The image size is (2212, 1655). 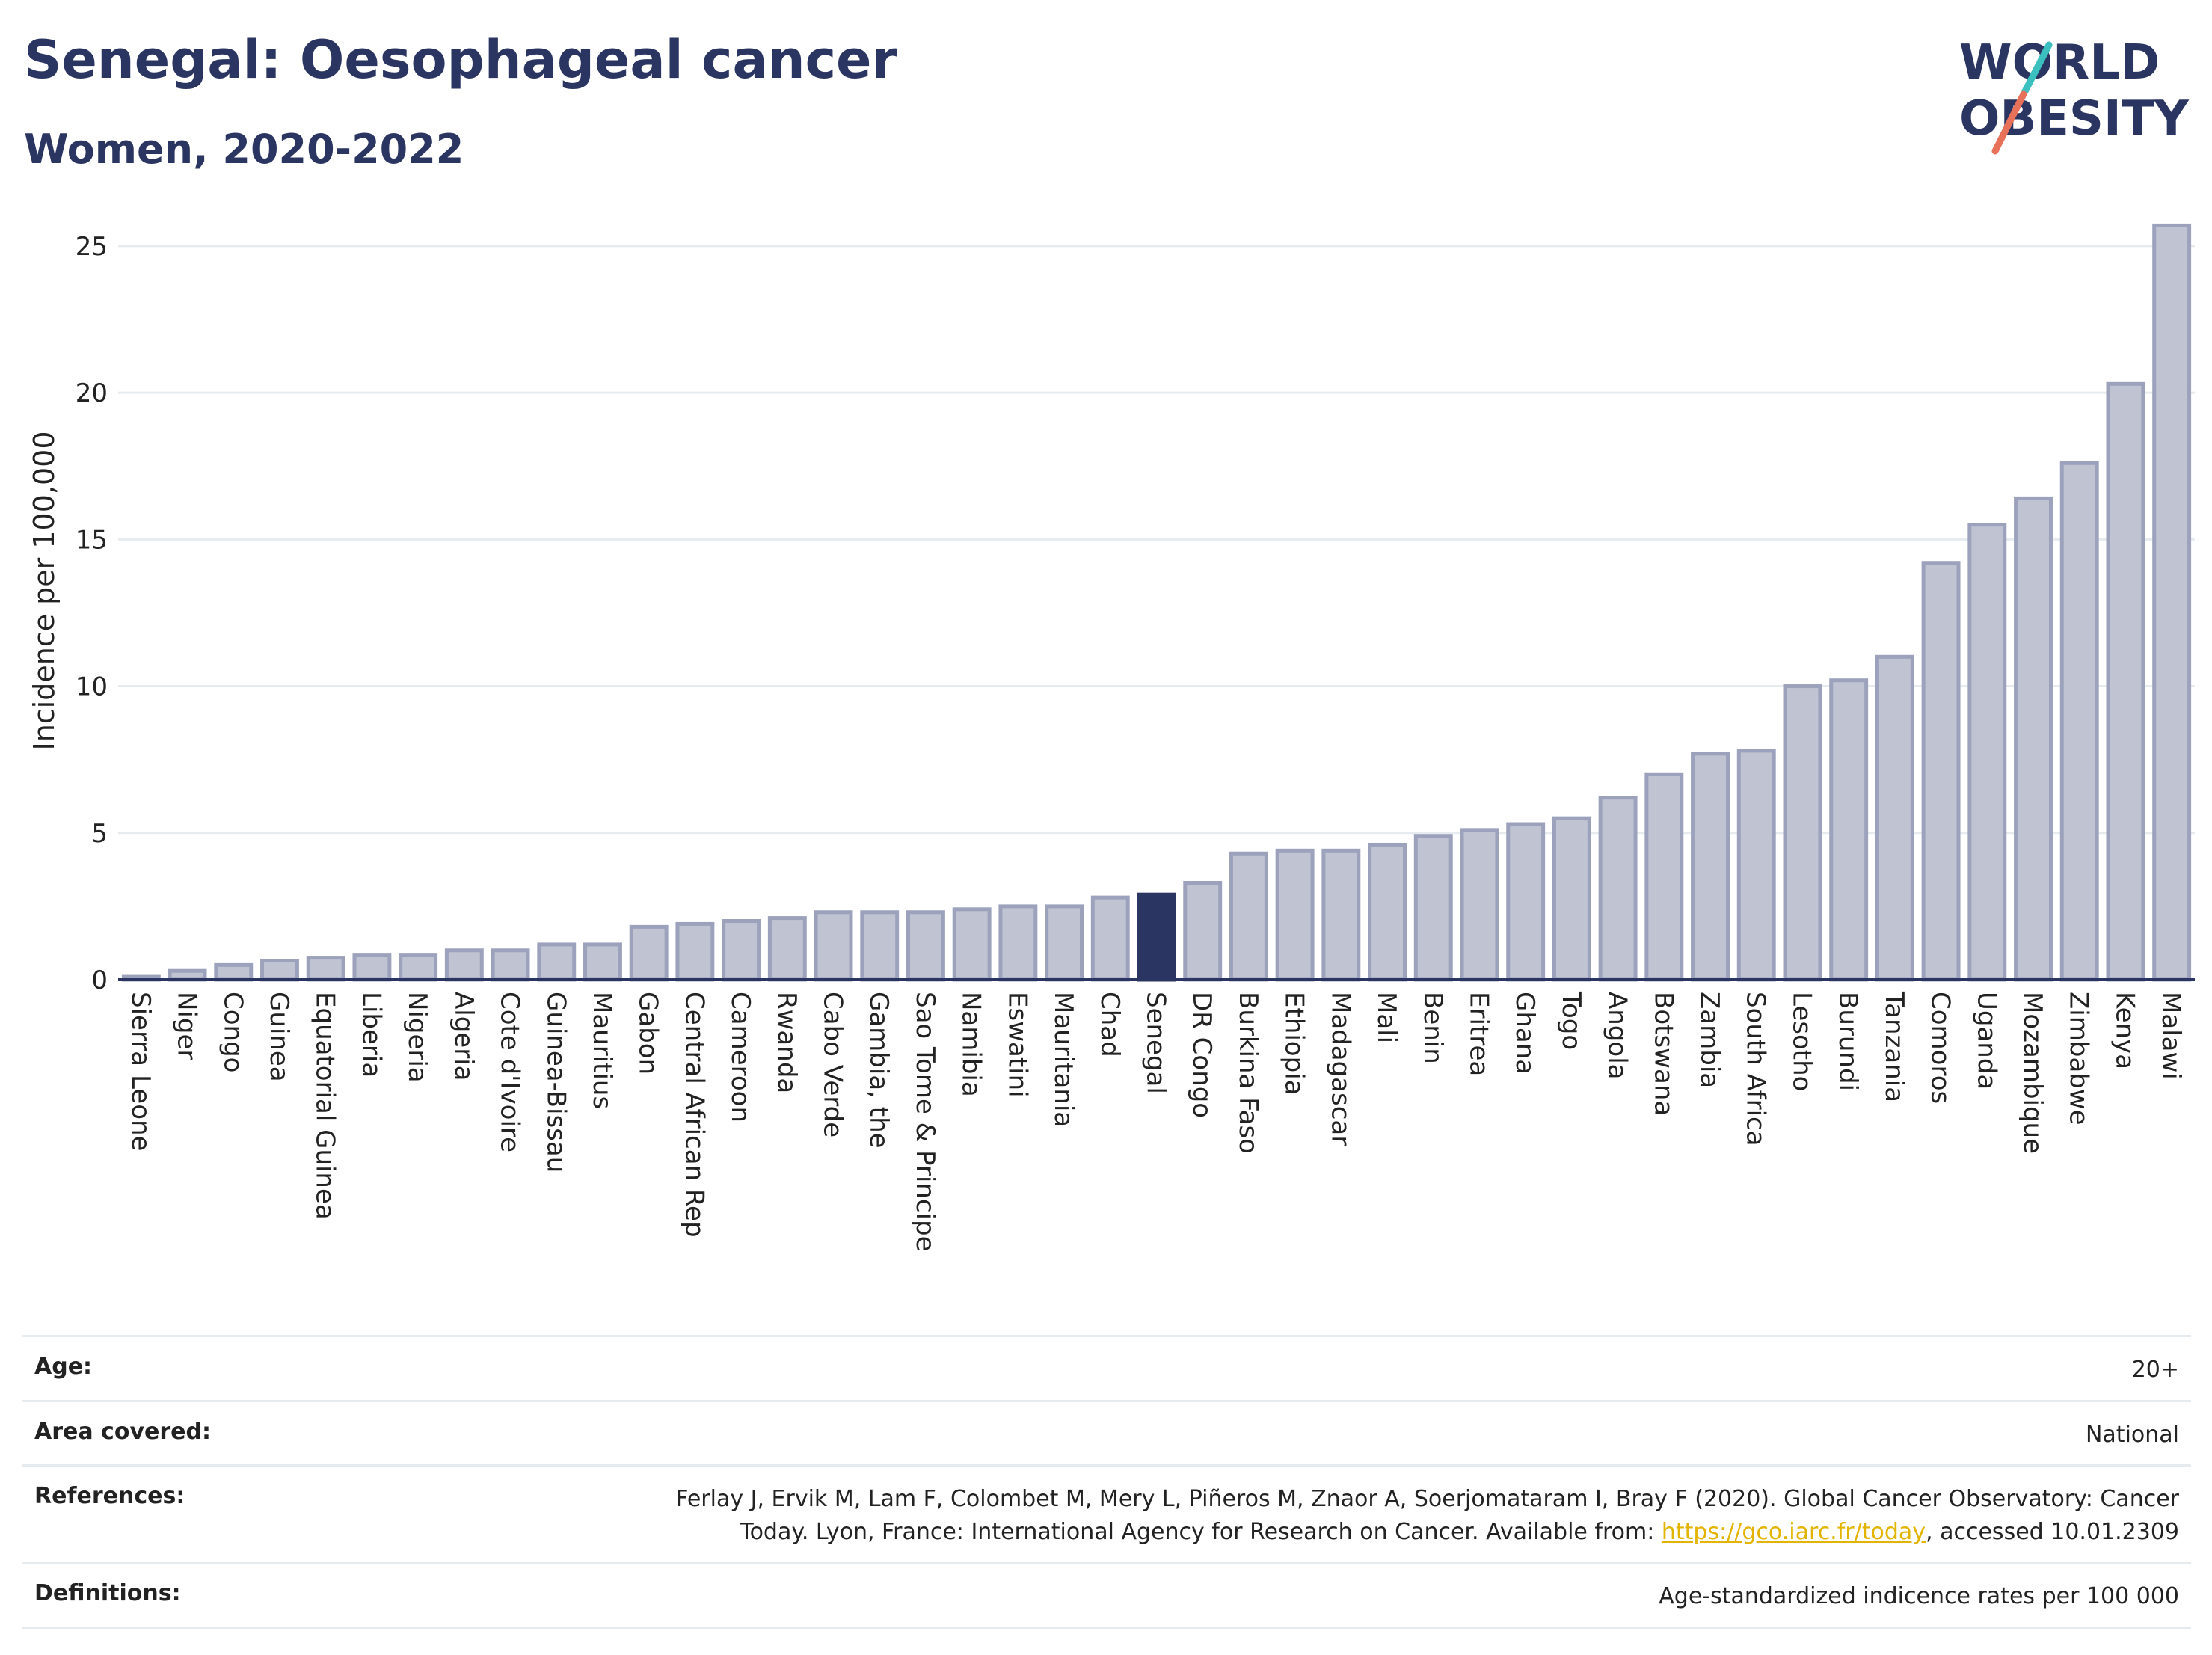 I want to click on bar-sao-tome-principe, so click(x=925, y=946).